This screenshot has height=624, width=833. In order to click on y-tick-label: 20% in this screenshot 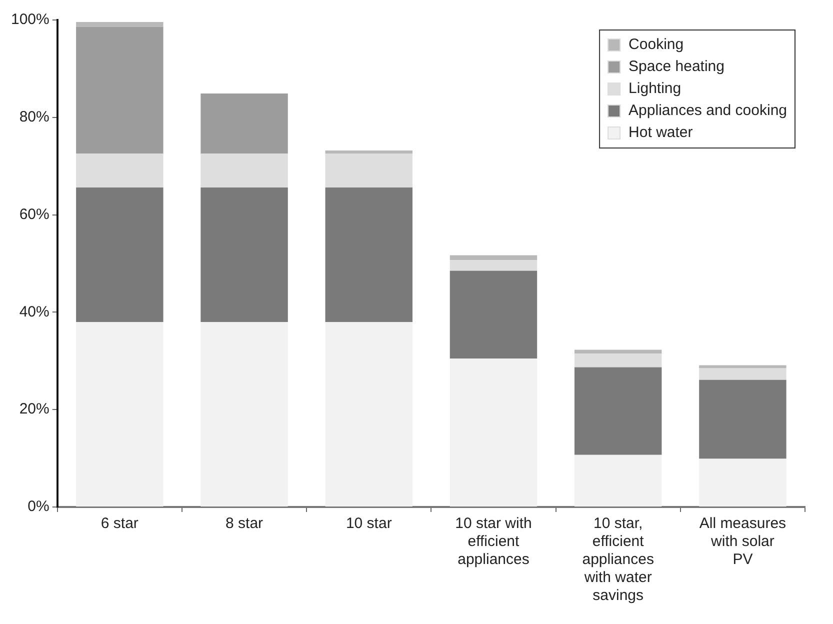, I will do `click(34, 409)`.